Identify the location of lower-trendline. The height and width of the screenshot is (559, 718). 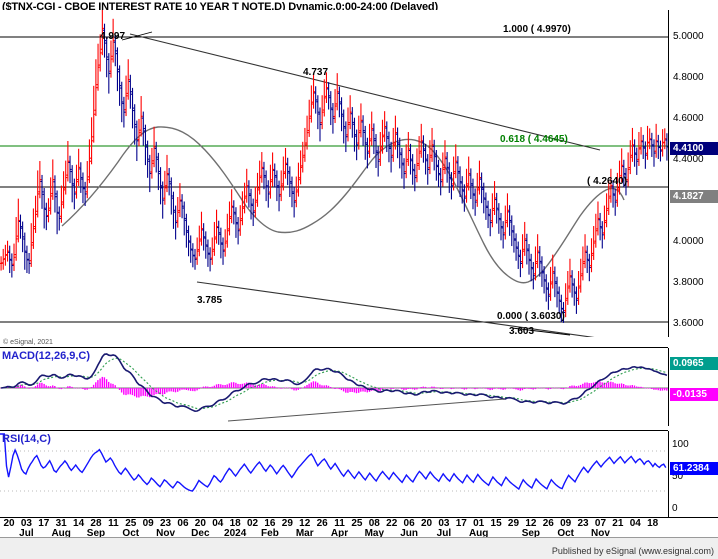
(395, 309).